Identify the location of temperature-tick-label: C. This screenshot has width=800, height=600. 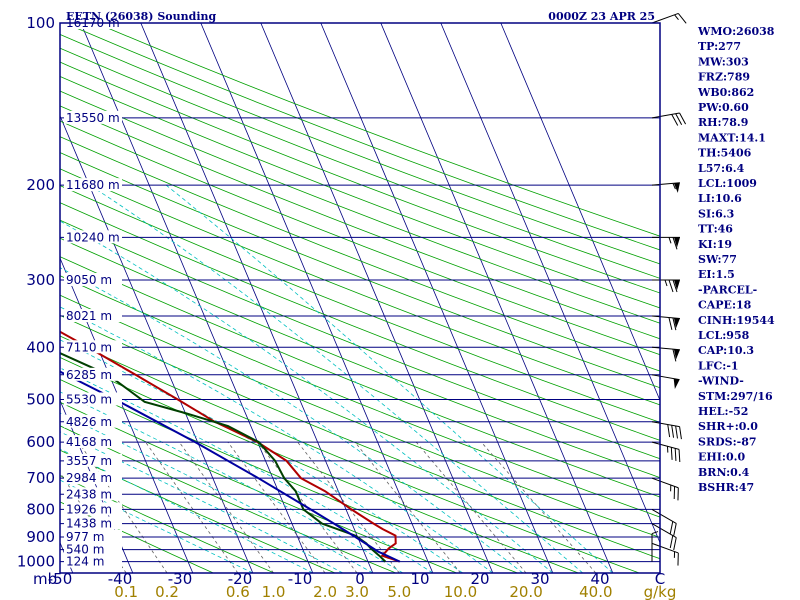
(660, 579).